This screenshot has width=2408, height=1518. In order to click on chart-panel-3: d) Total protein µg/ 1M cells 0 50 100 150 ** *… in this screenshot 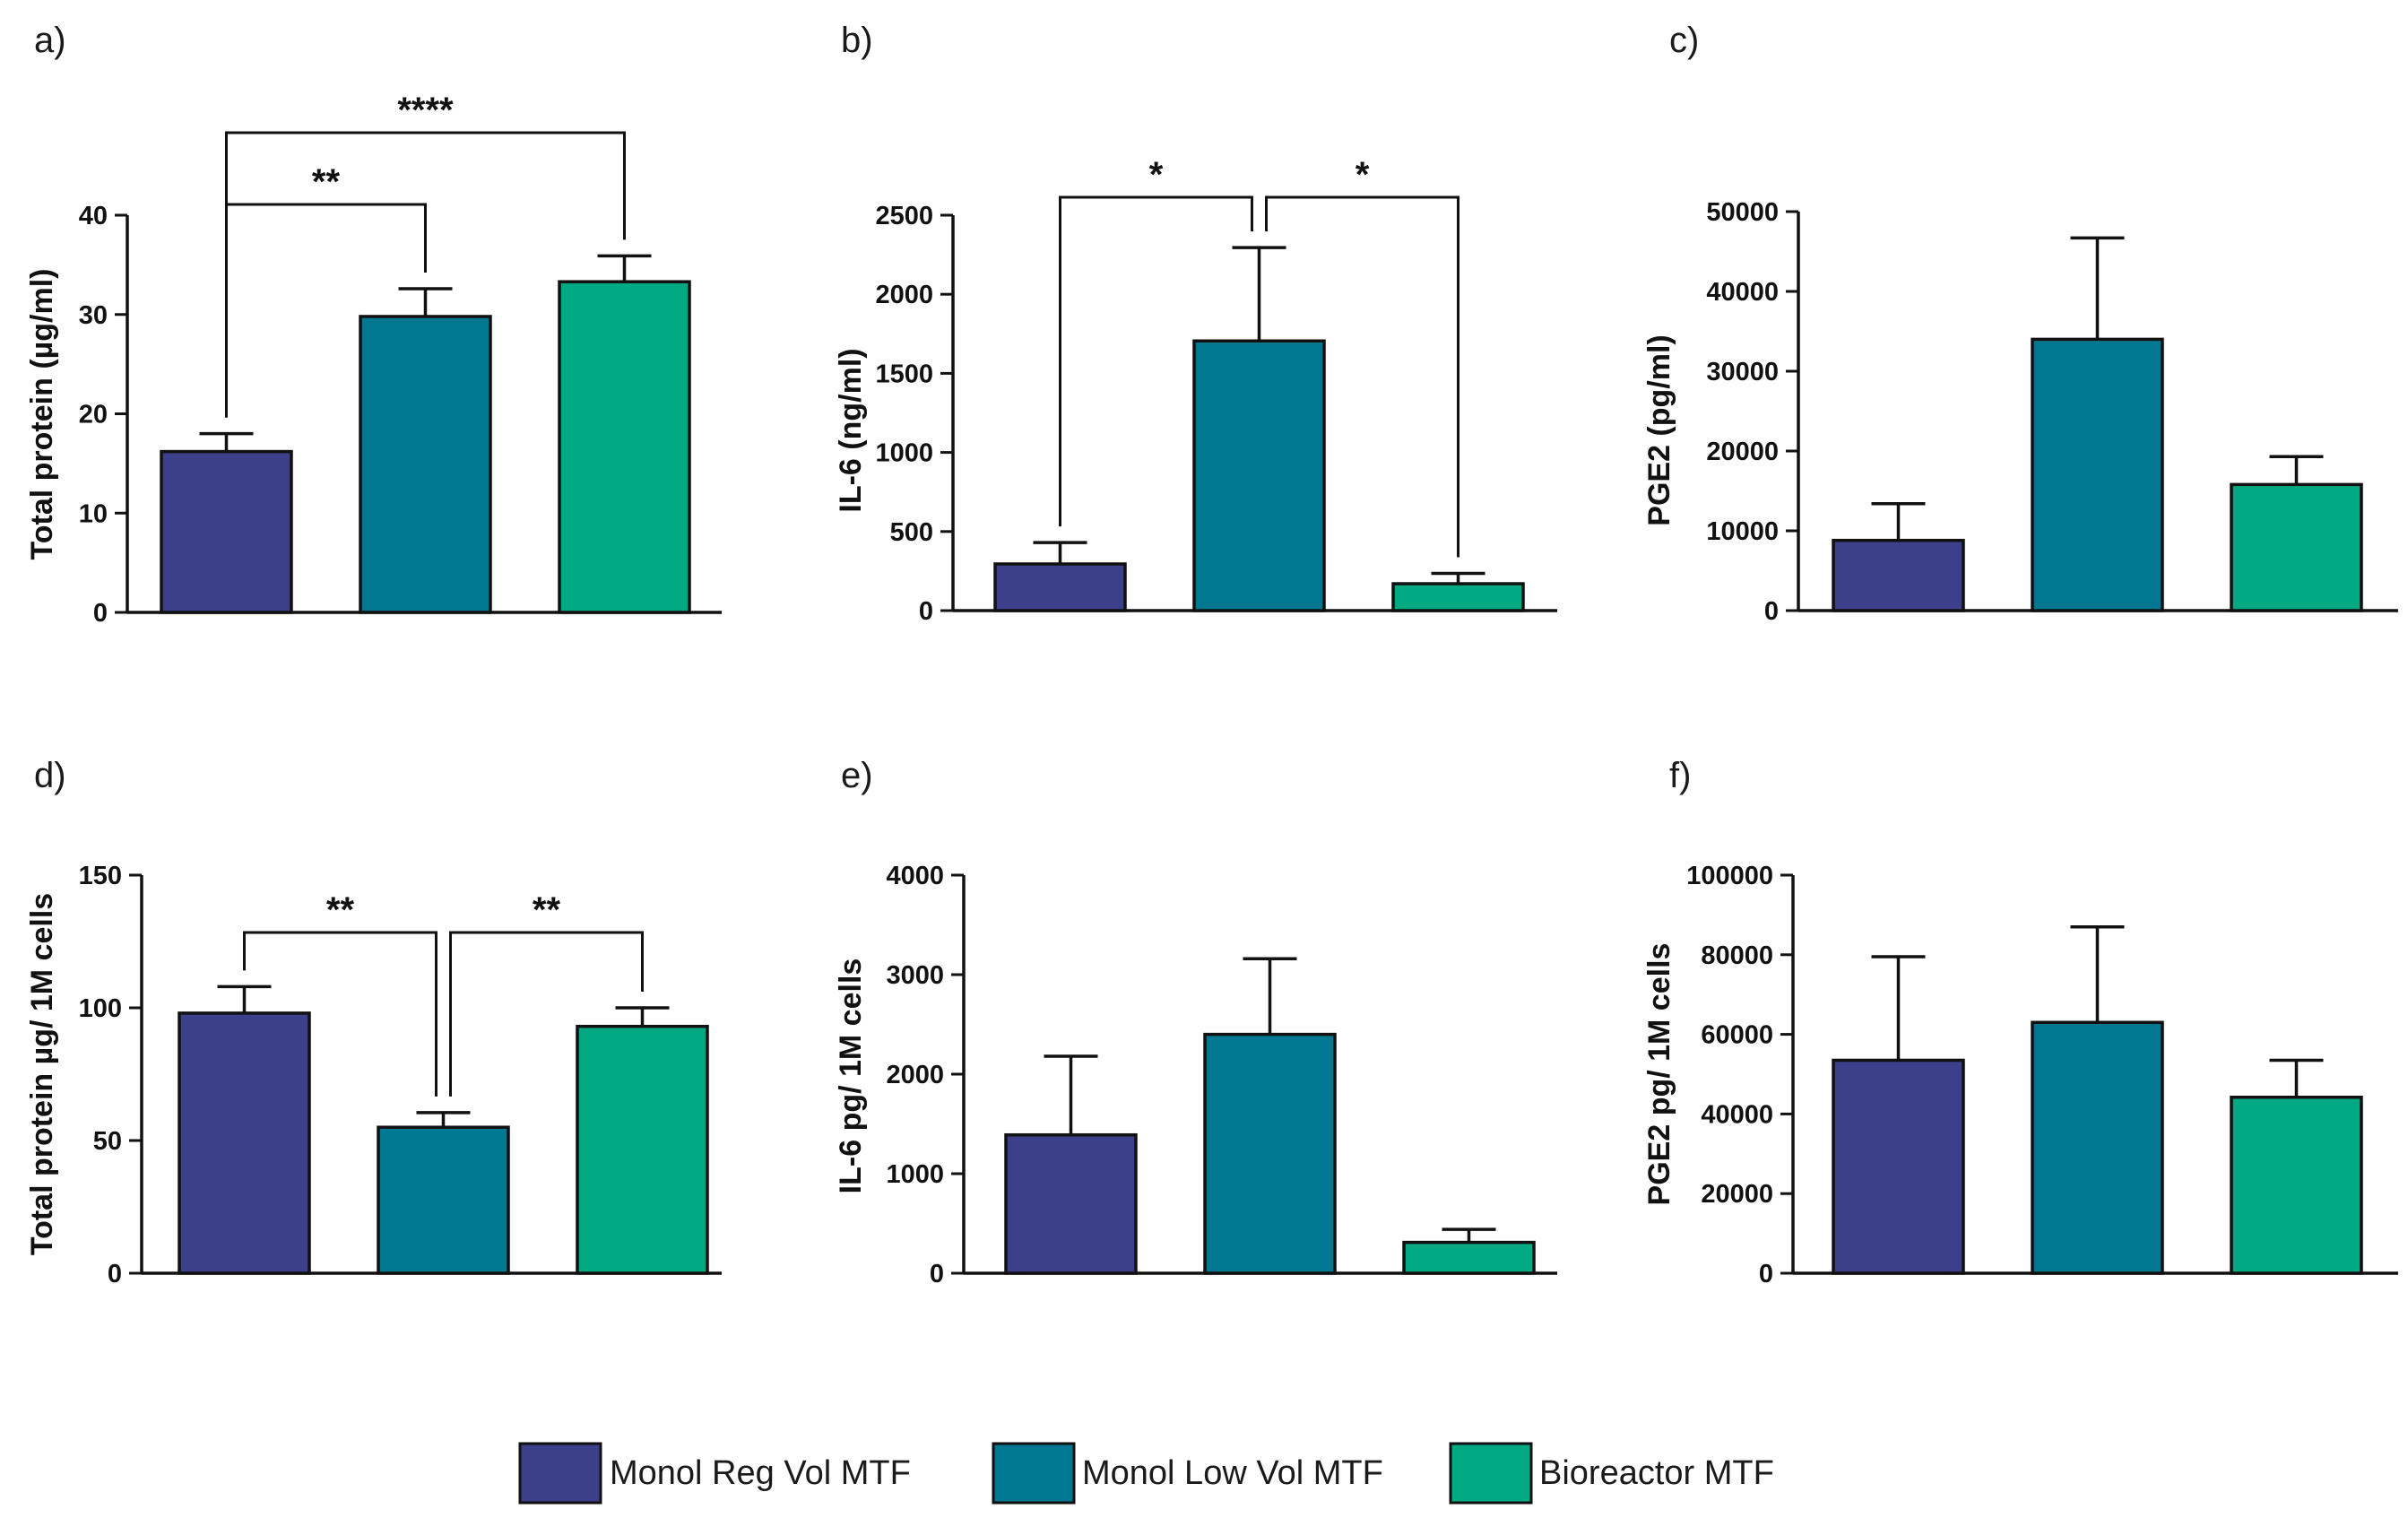, I will do `click(373, 1022)`.